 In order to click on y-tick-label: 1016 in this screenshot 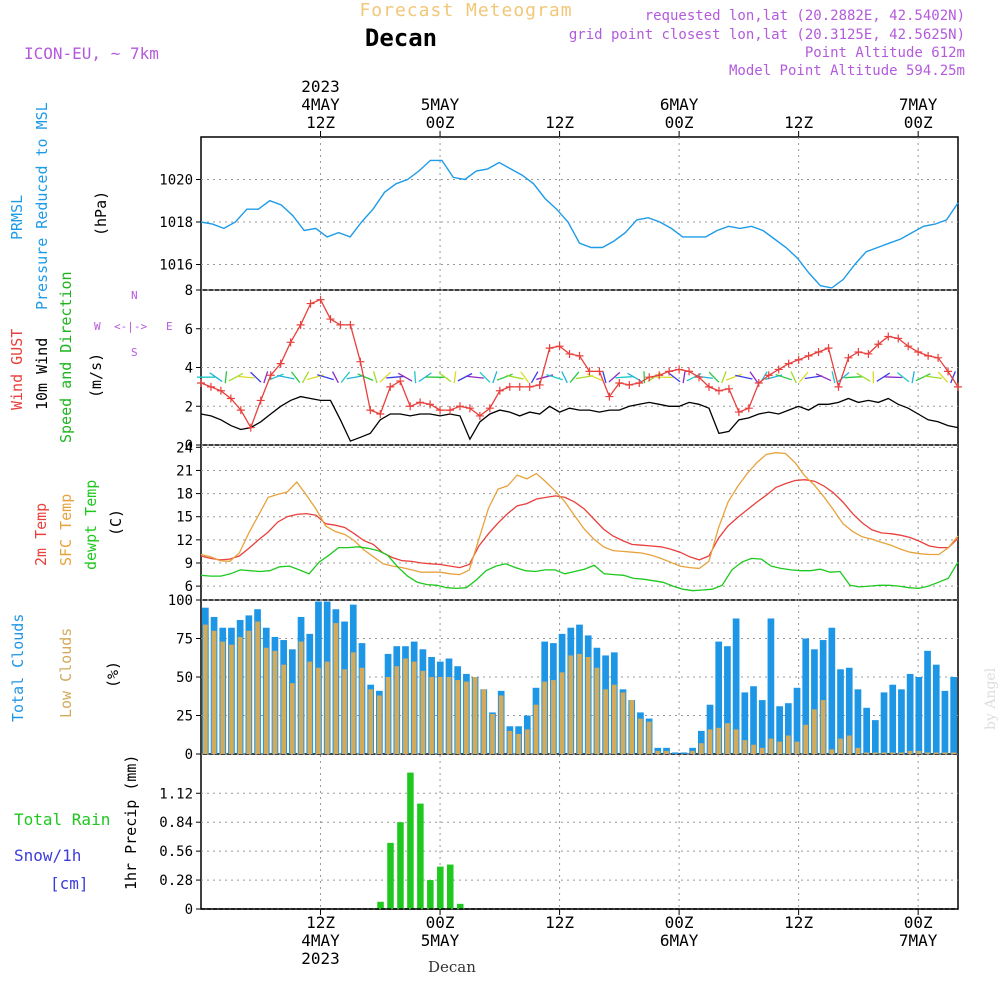, I will do `click(176, 266)`.